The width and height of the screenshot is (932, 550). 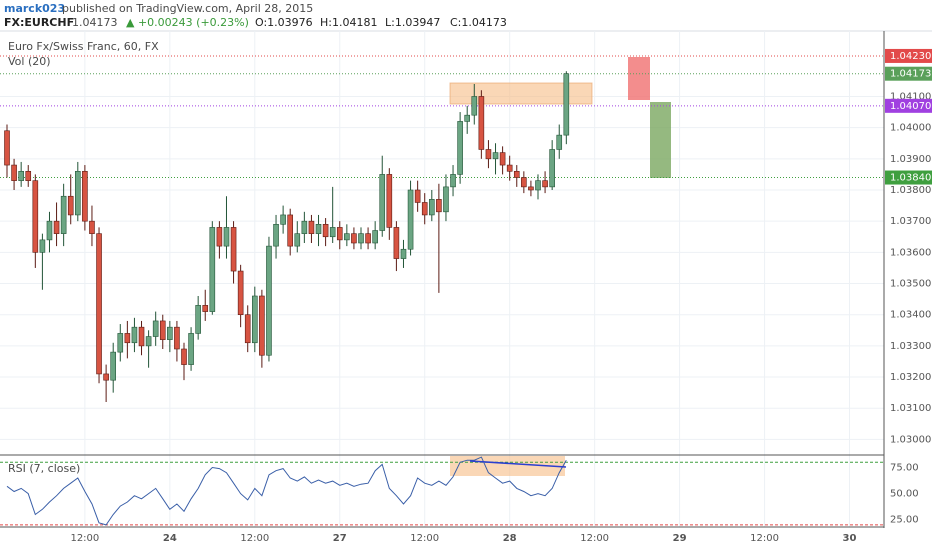 I want to click on rsi-line, so click(x=286, y=491).